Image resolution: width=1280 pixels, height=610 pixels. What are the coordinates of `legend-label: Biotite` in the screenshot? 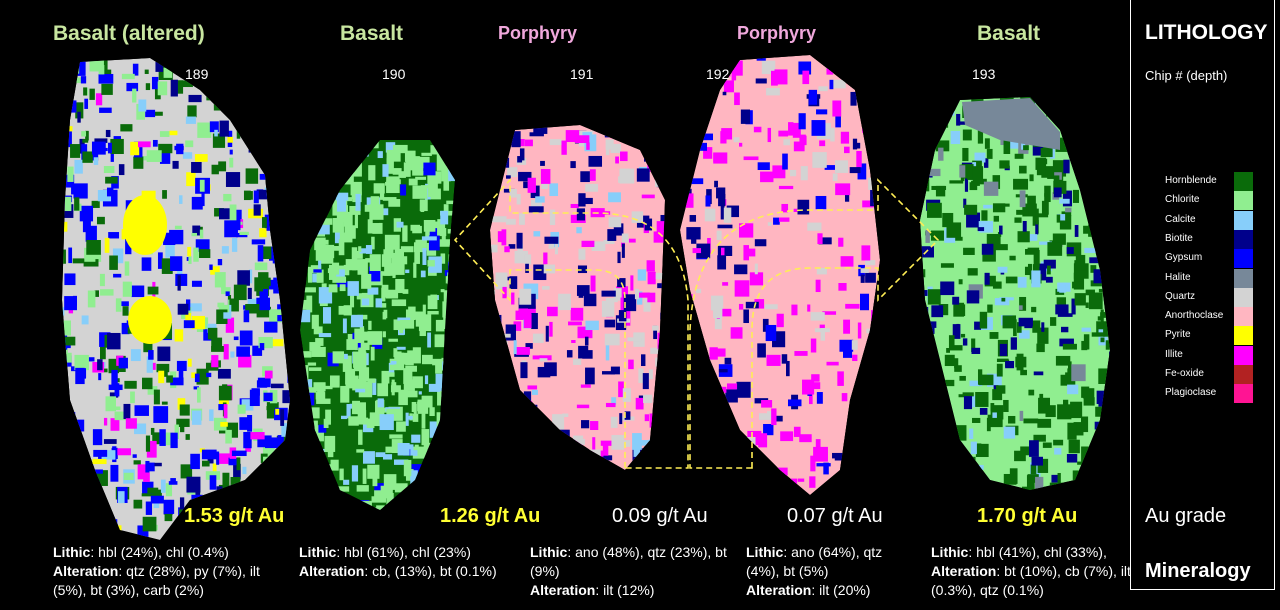 It's located at (1179, 238).